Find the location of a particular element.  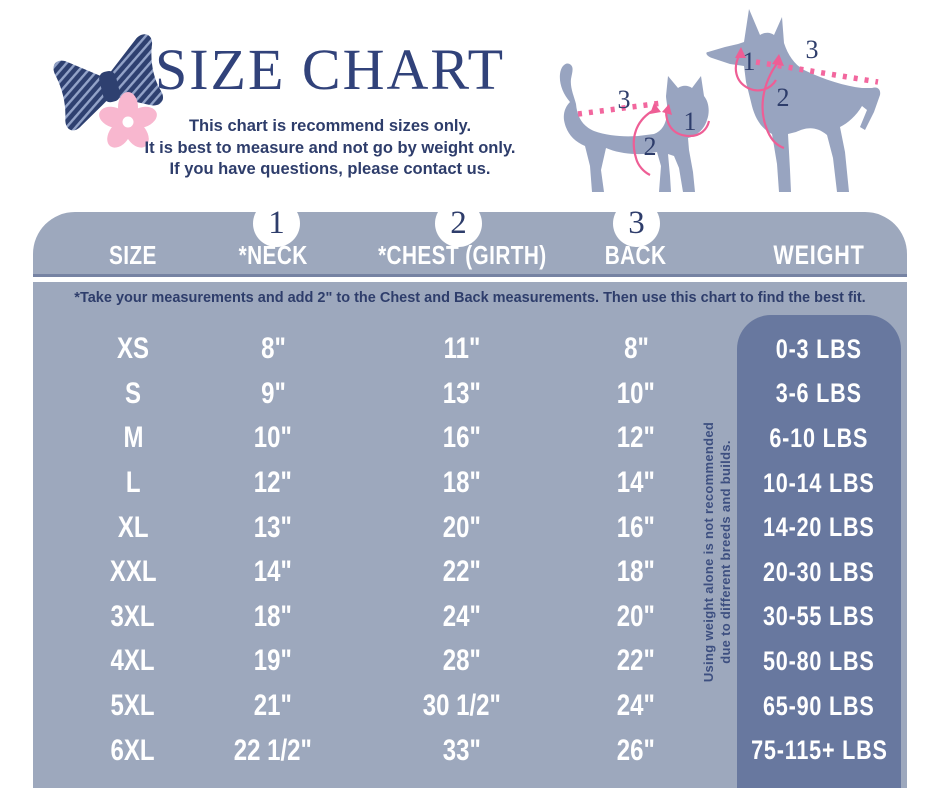

chest-cell: 18" is located at coordinates (462, 483).